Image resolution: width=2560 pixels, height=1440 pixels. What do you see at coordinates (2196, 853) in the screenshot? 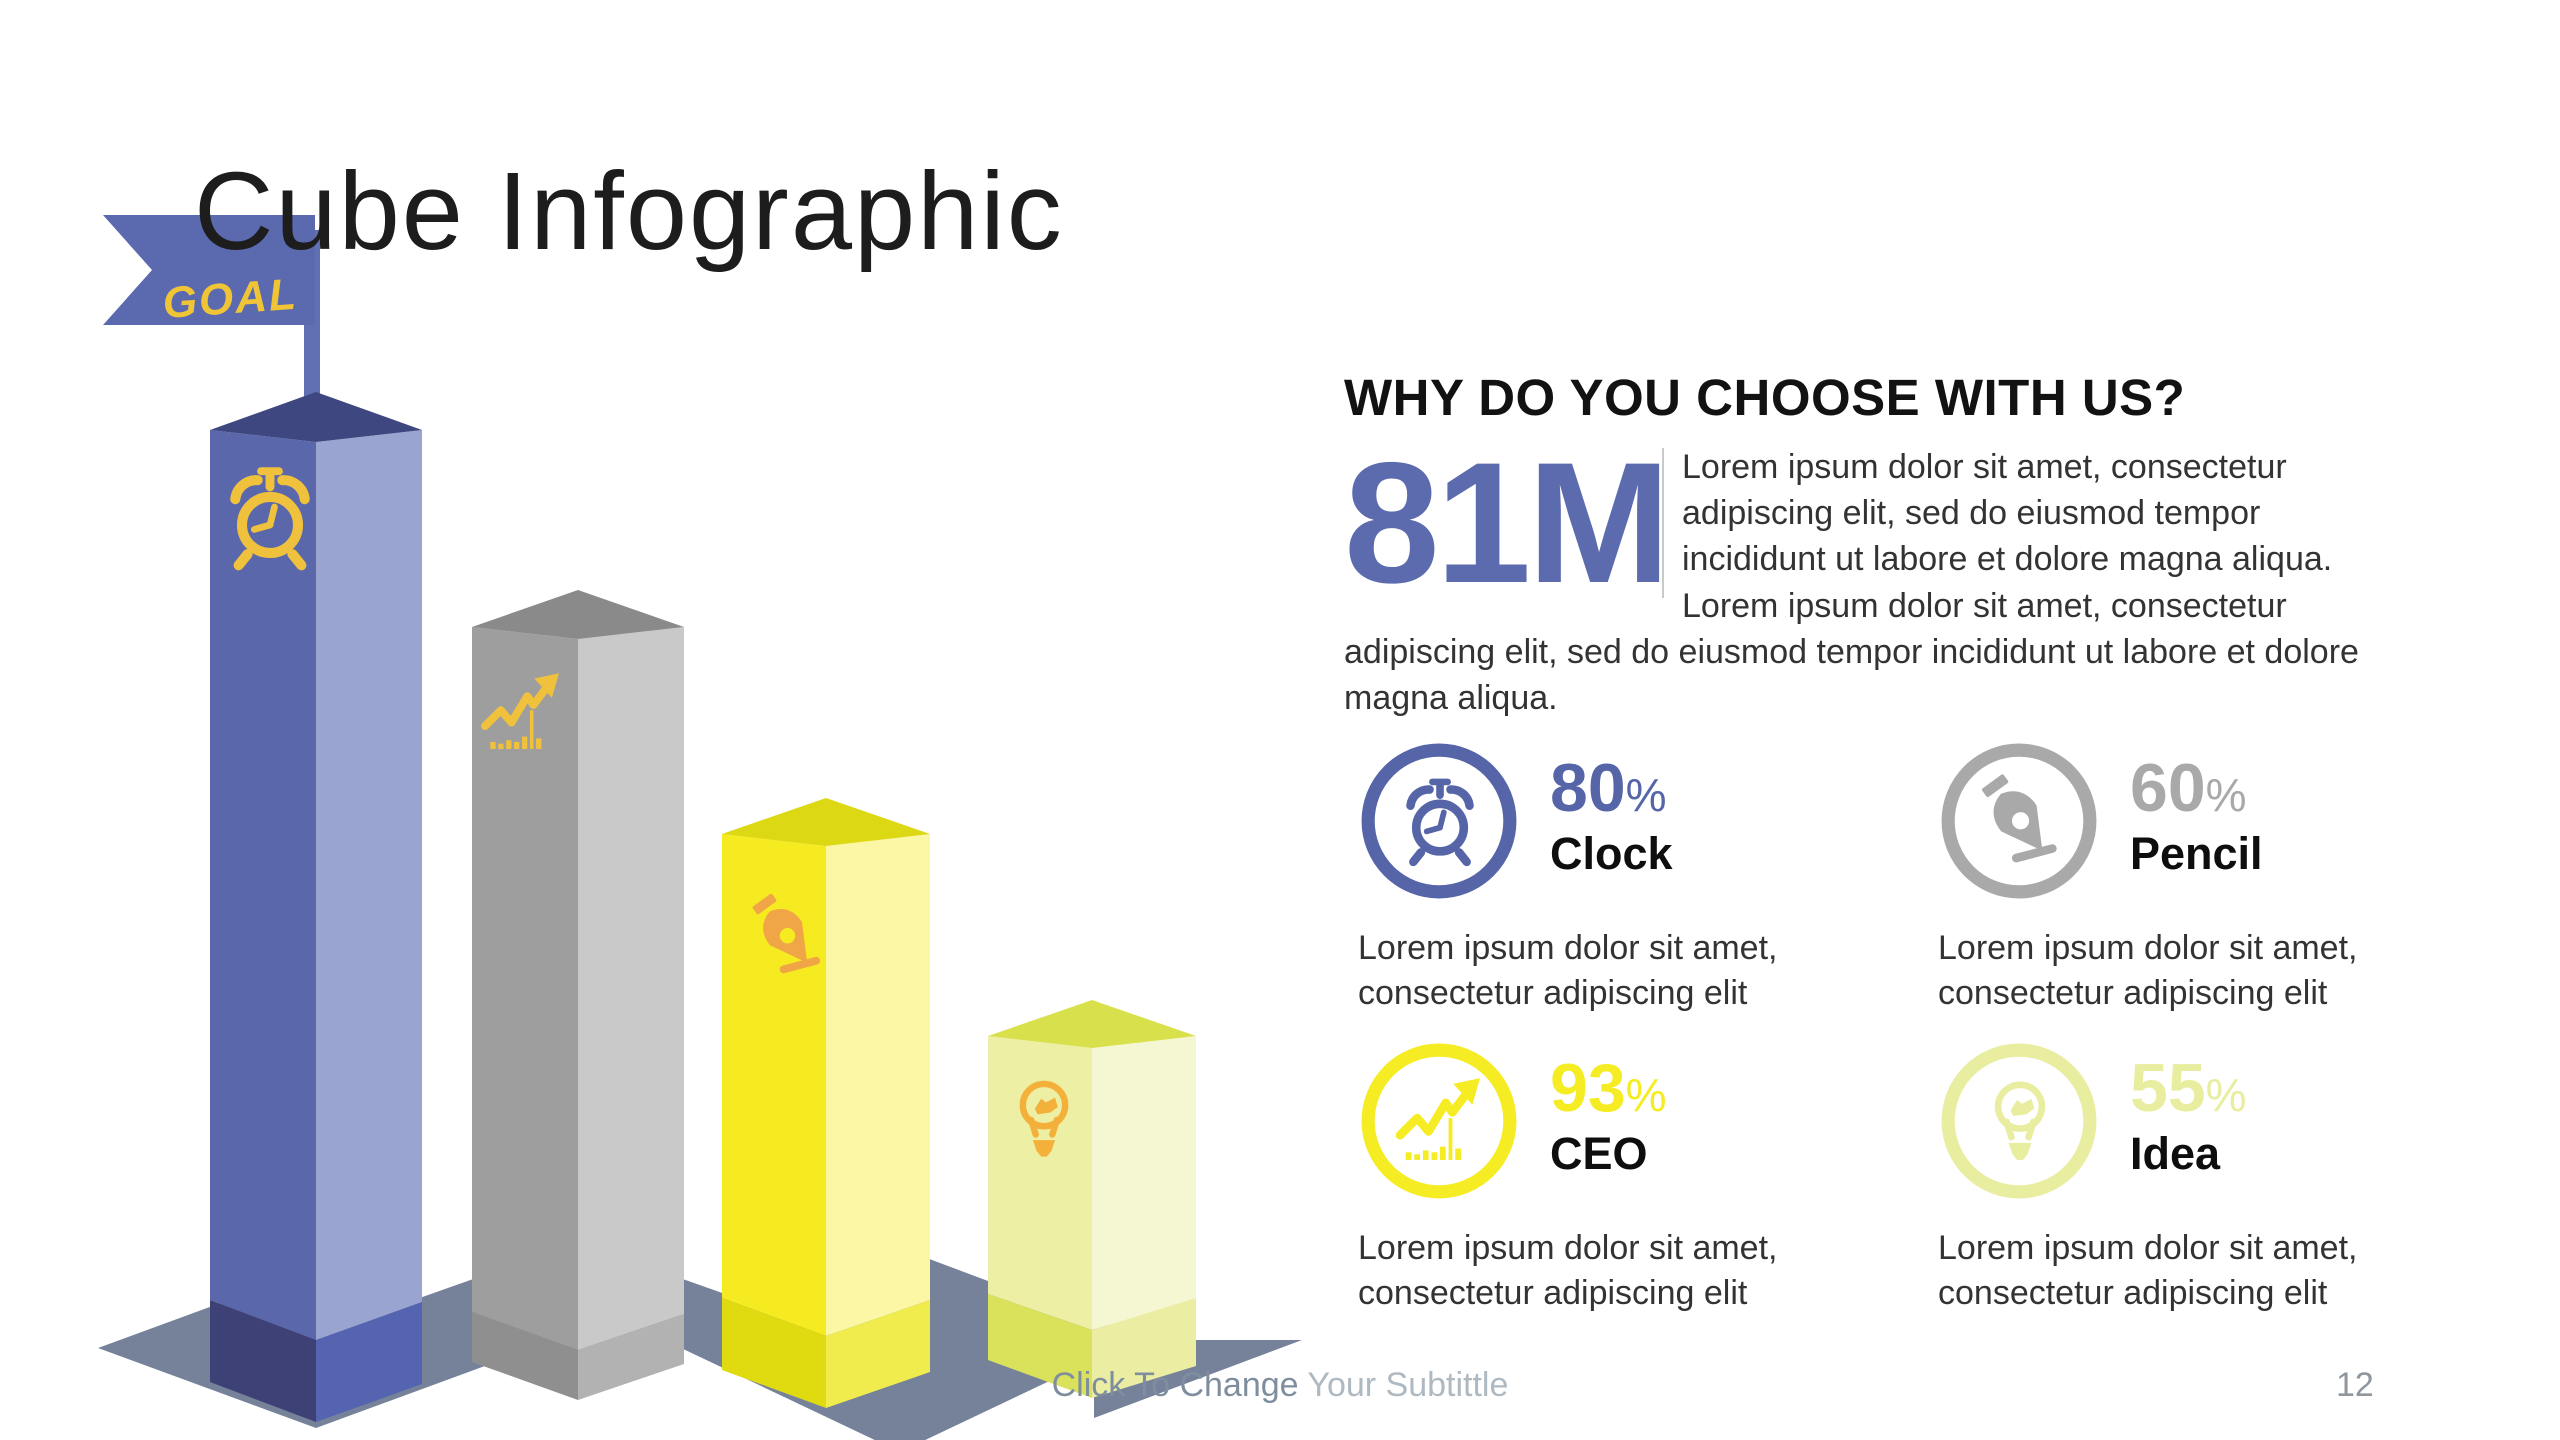
I see `stat-label: Pencil` at bounding box center [2196, 853].